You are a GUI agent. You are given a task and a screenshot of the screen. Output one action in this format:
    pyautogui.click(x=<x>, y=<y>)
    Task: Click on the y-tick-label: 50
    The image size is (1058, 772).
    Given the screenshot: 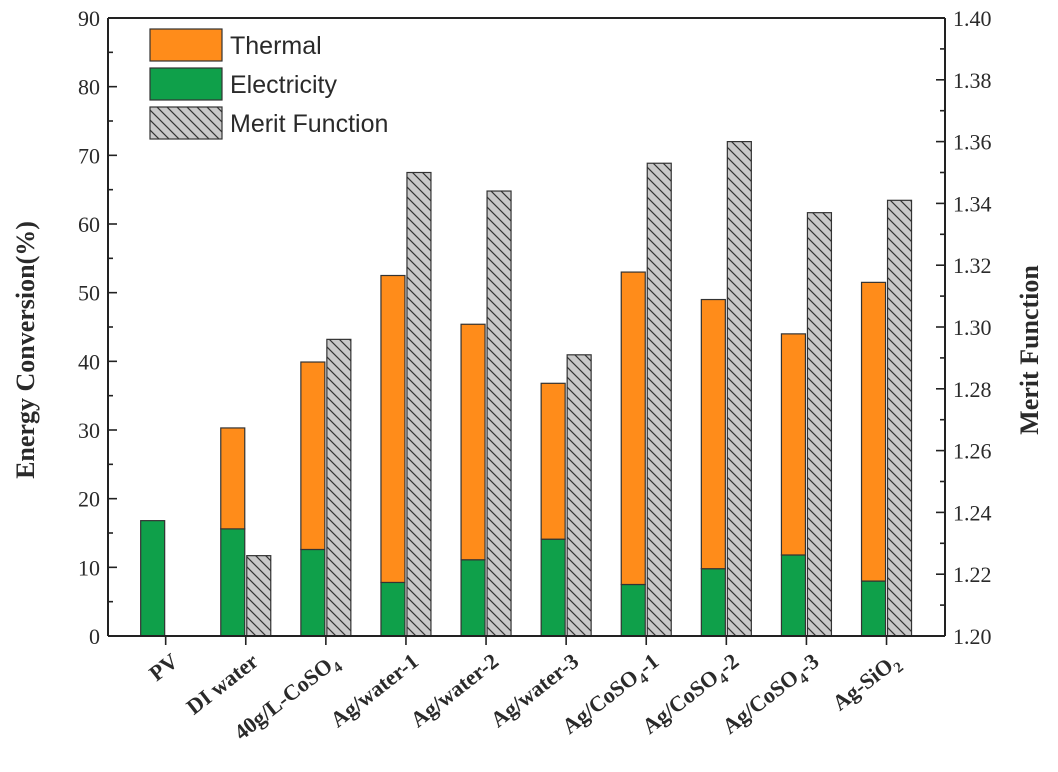 What is the action you would take?
    pyautogui.click(x=89, y=293)
    